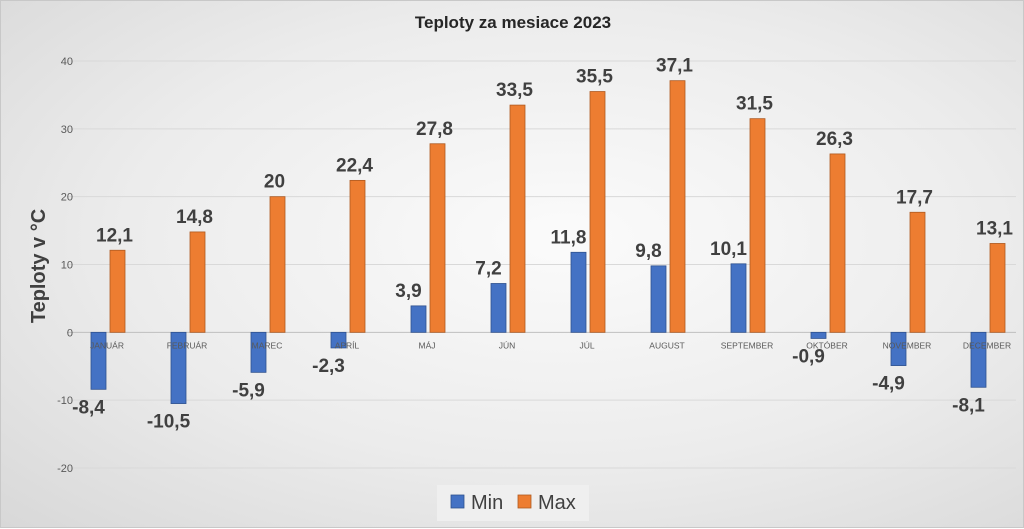  I want to click on data-label-min: -8,4, so click(88, 407).